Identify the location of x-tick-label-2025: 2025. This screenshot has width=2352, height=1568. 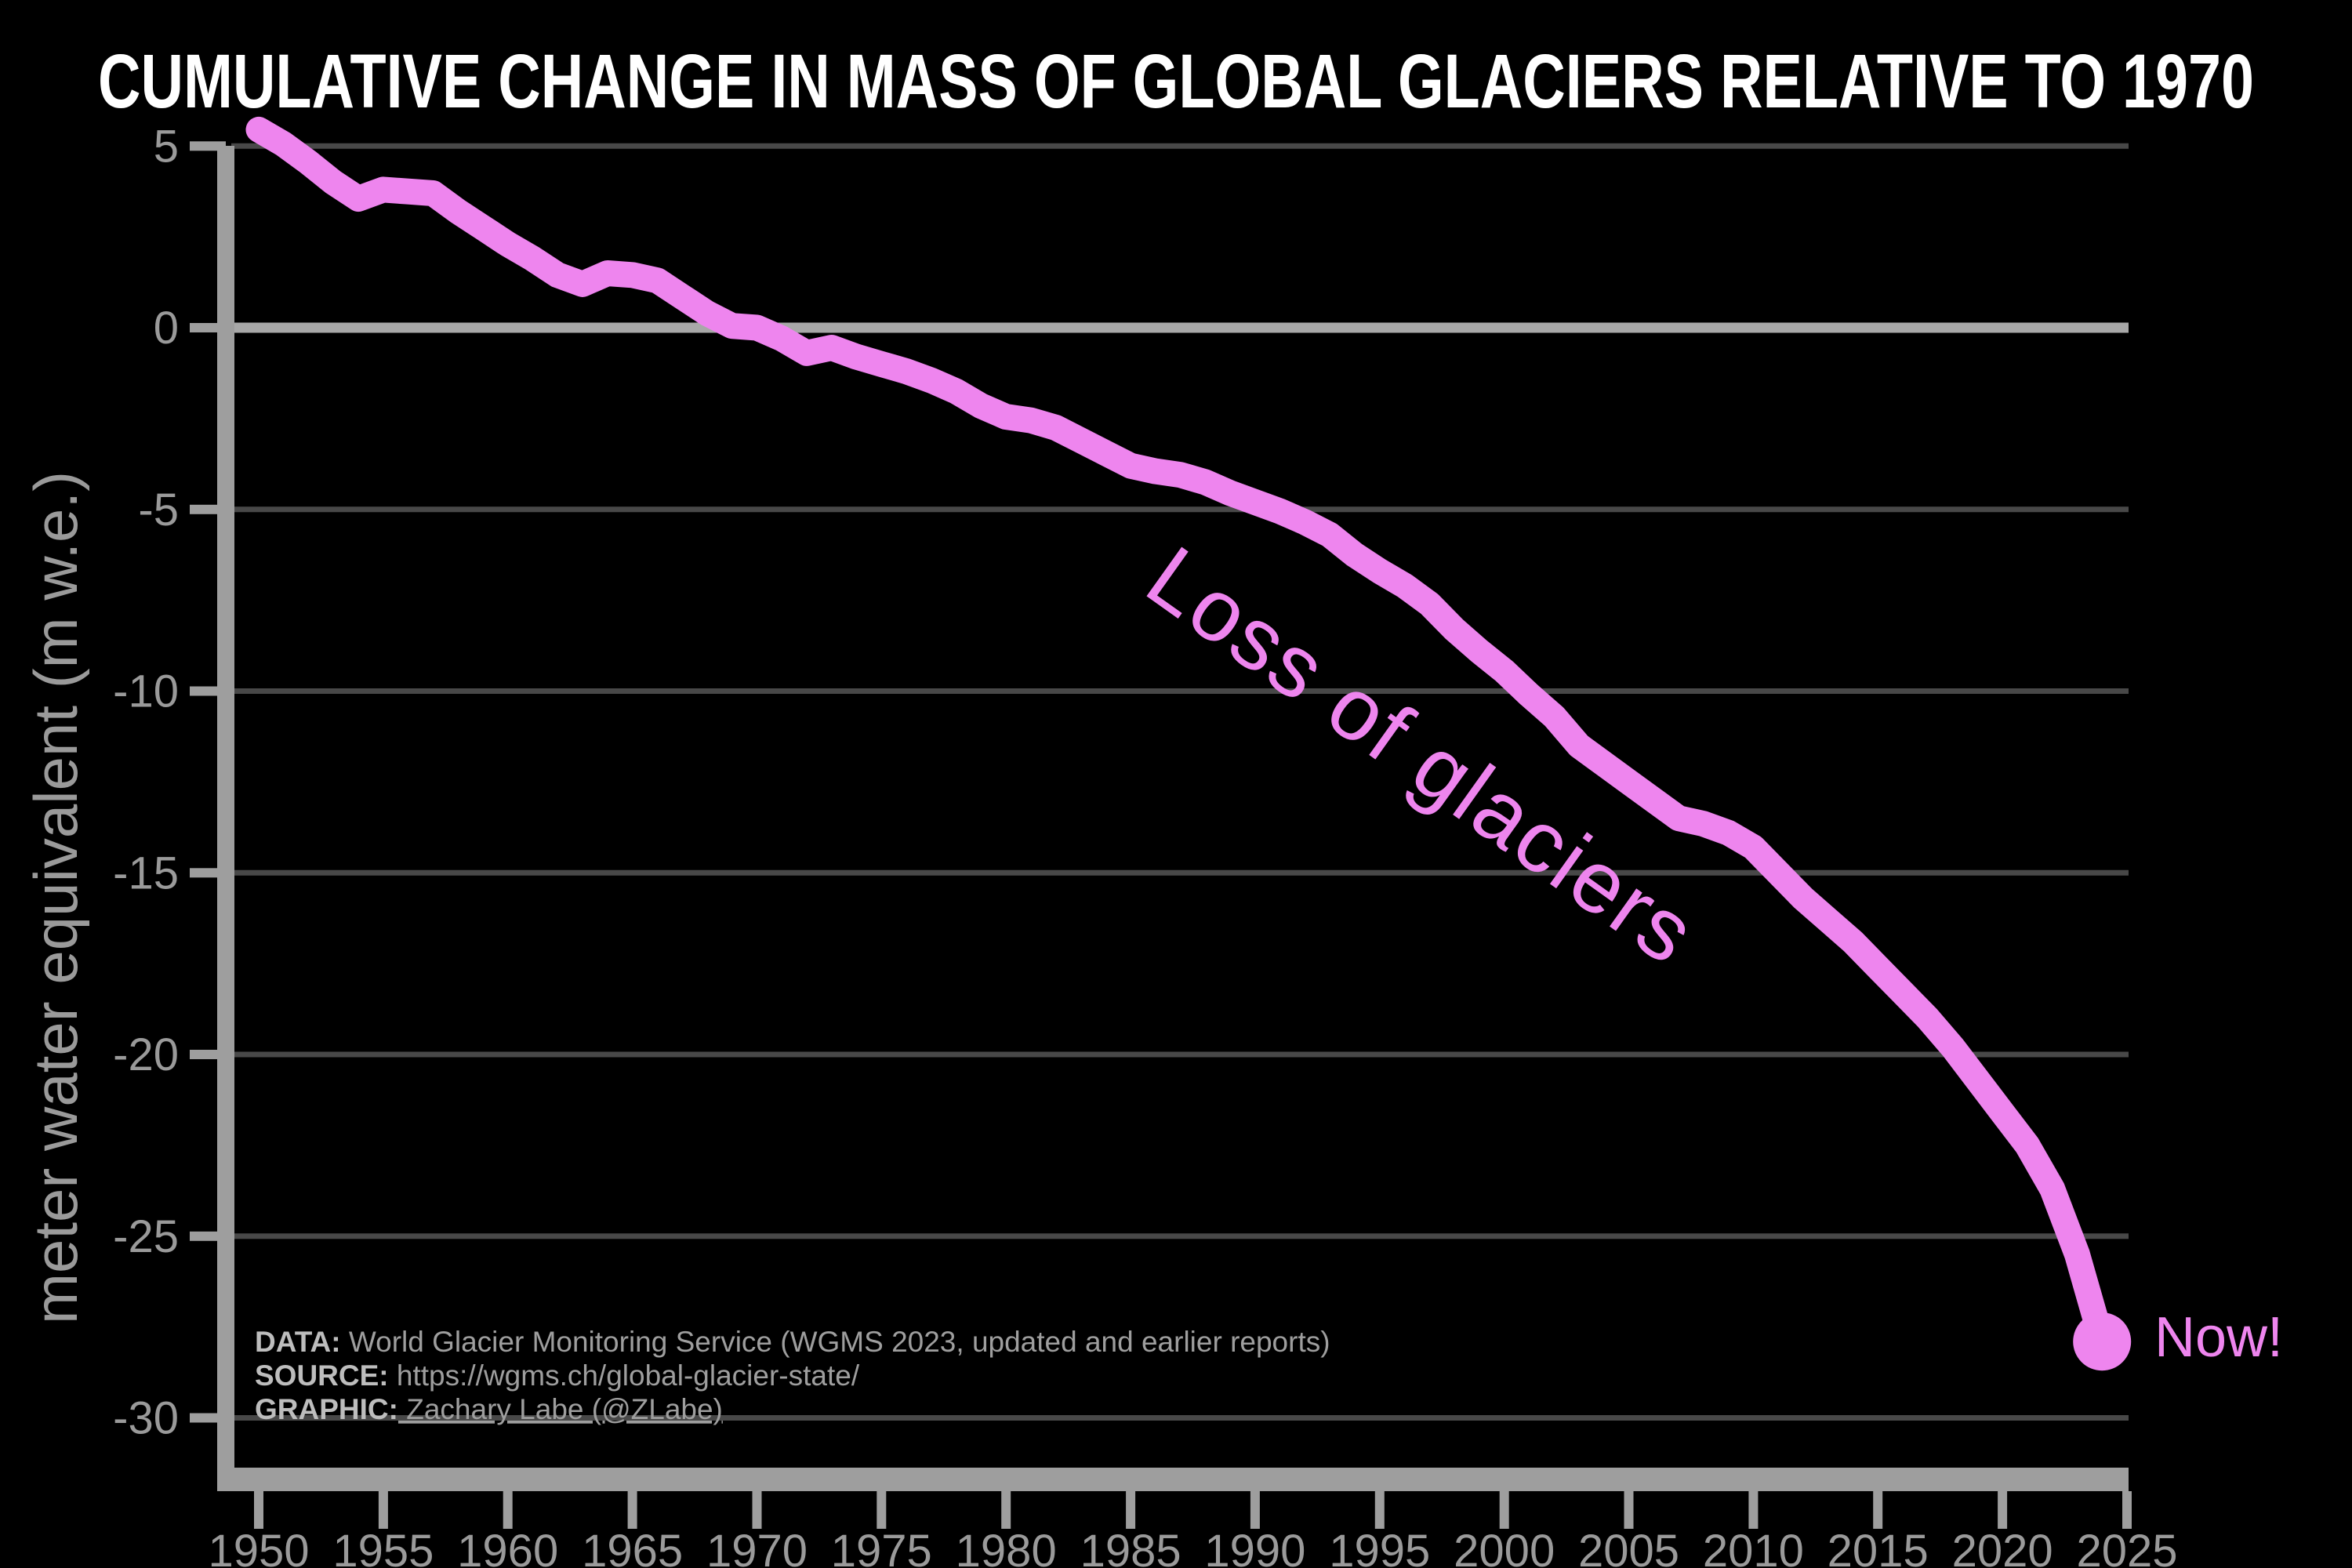
(2126, 1547).